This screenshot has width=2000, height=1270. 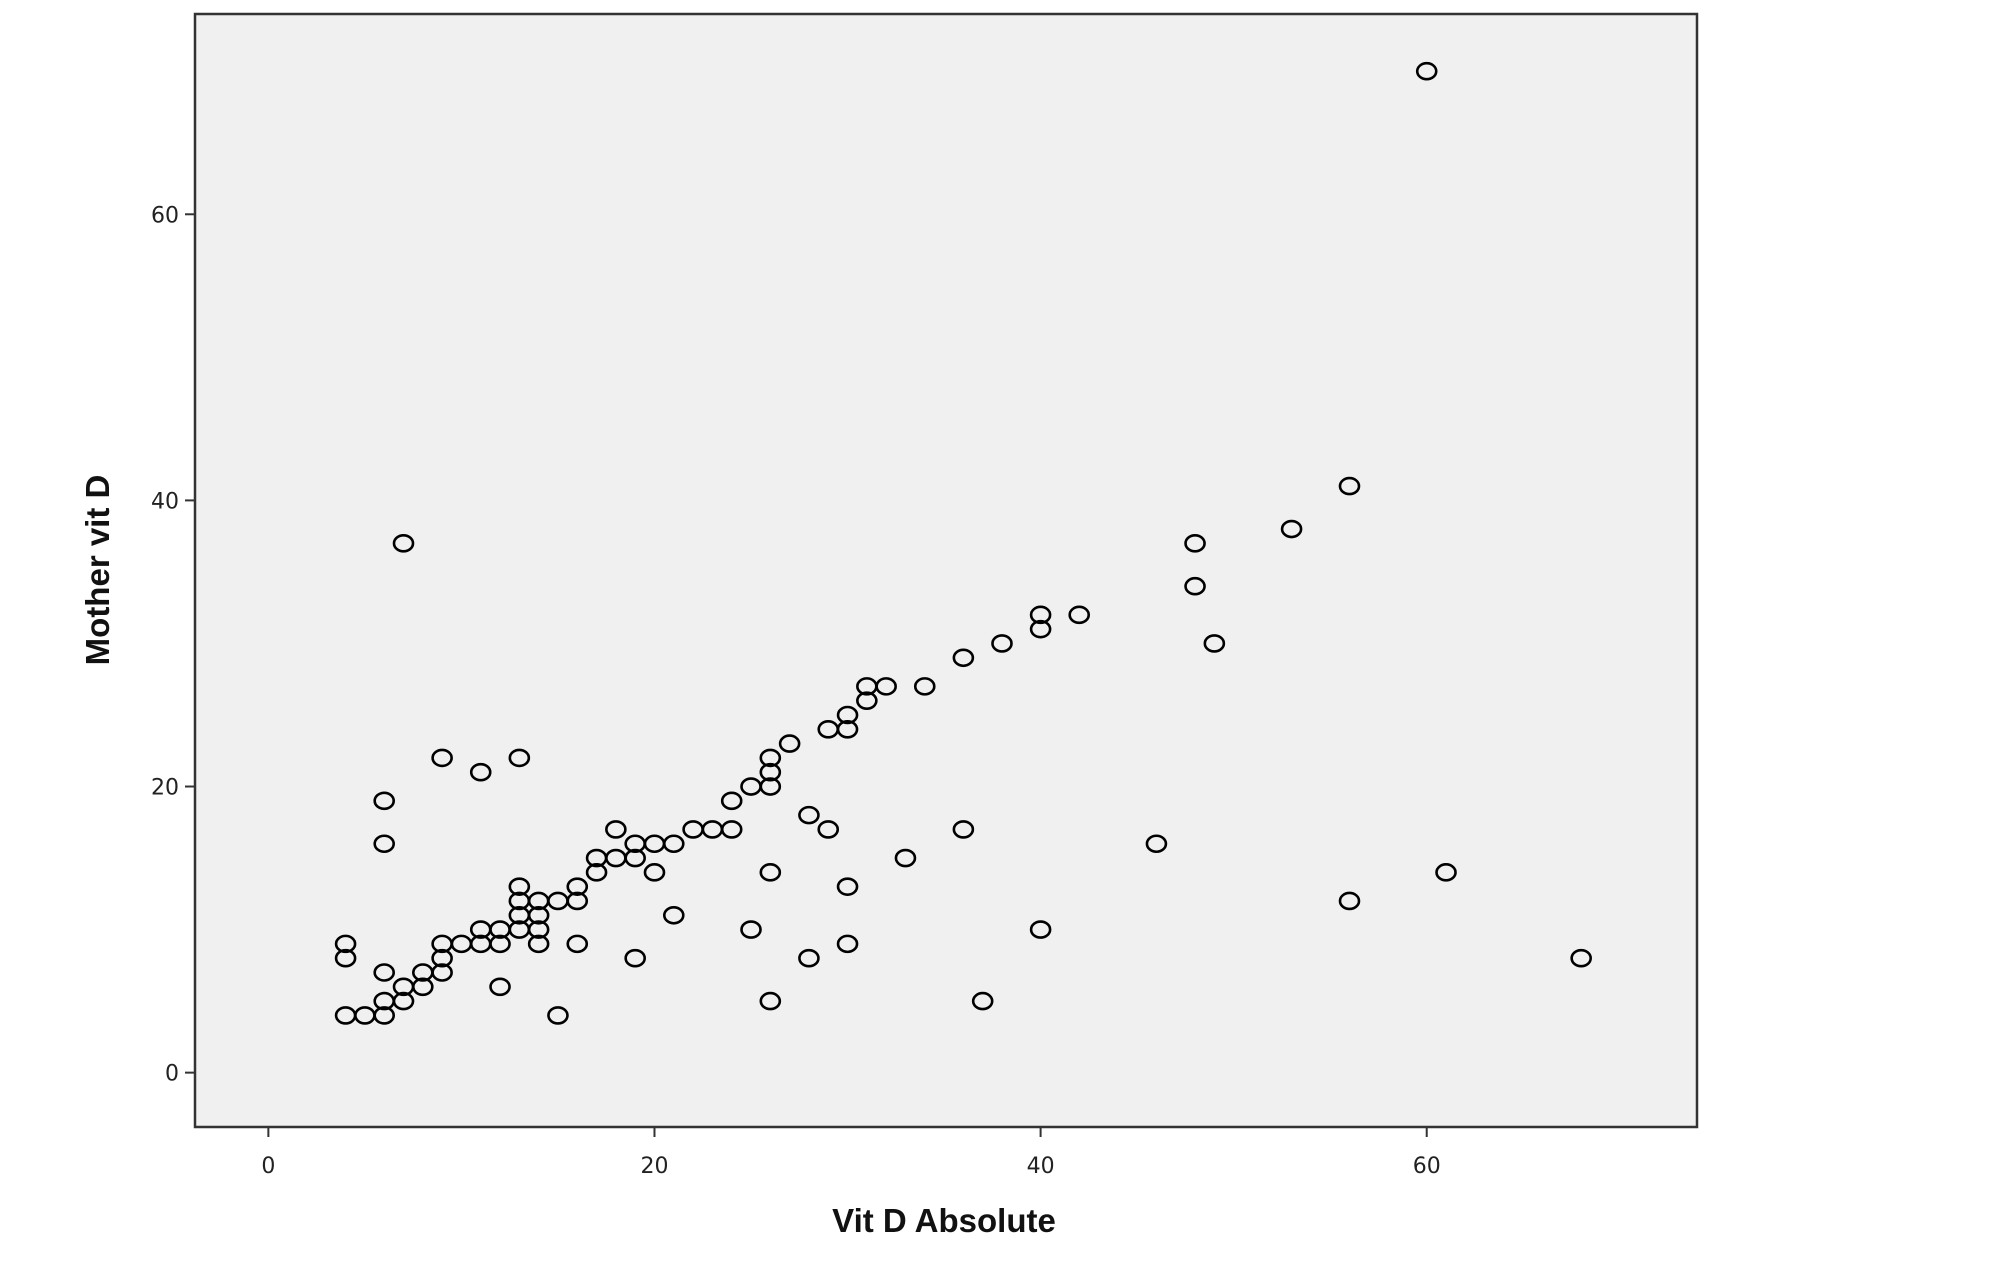 I want to click on y-tick-label: 60, so click(x=165, y=215).